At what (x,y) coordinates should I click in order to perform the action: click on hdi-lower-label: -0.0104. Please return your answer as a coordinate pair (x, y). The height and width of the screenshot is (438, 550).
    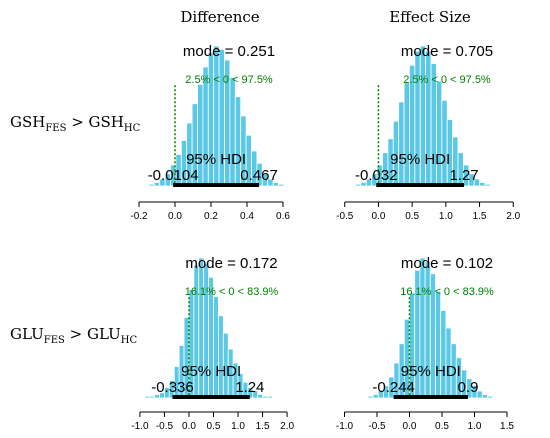
    Looking at the image, I should click on (173, 175).